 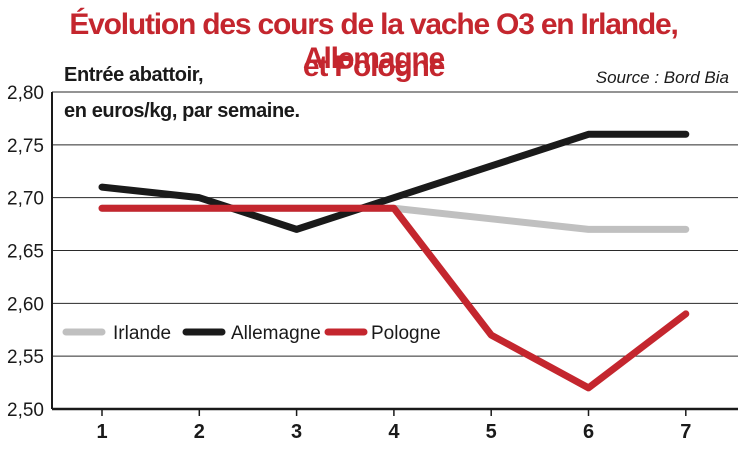 What do you see at coordinates (25, 146) in the screenshot?
I see `y-tick-label: 2,75` at bounding box center [25, 146].